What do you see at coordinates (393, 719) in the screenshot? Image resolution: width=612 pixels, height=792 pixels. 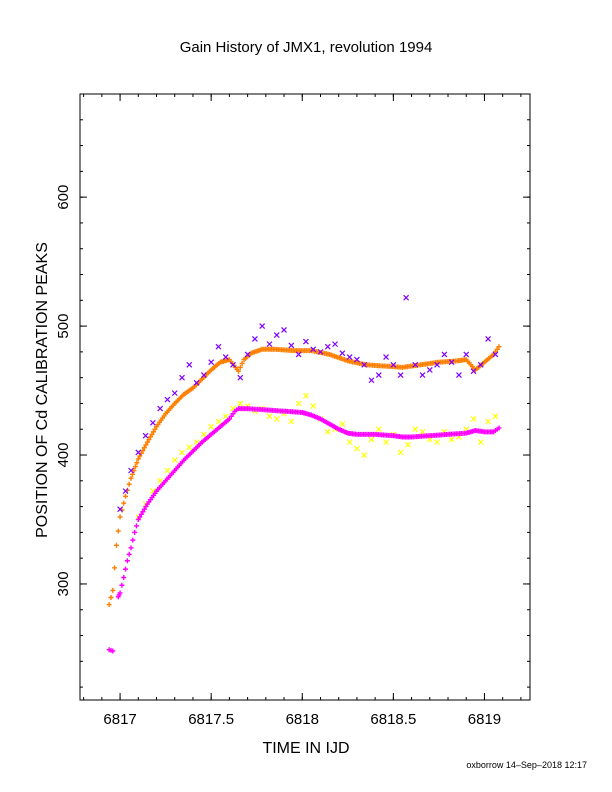 I see `x-tick-label: 6818.5` at bounding box center [393, 719].